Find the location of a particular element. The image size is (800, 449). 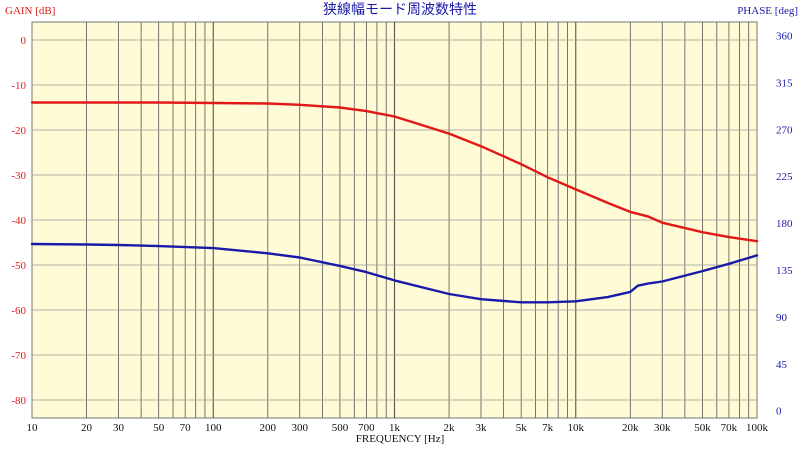

y-left-tick-label: -60 is located at coordinates (18, 311).